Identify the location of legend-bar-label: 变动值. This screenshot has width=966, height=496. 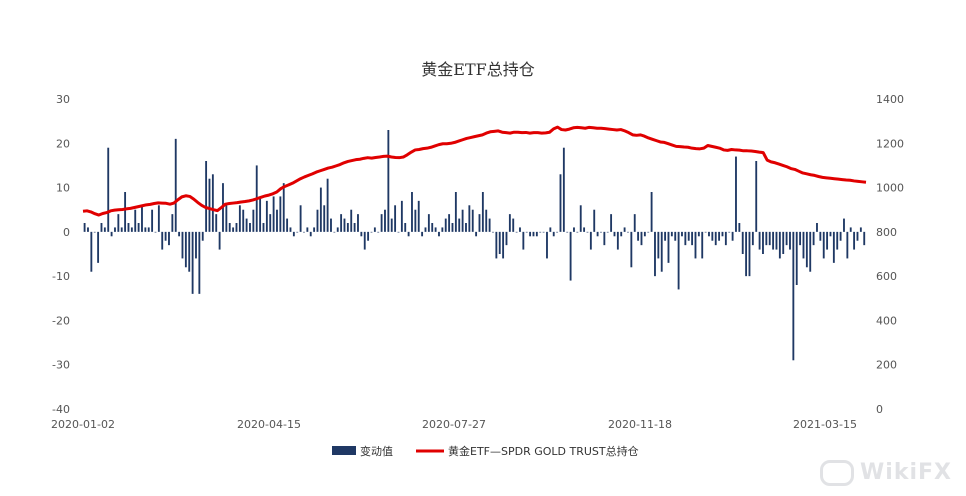
(376, 451).